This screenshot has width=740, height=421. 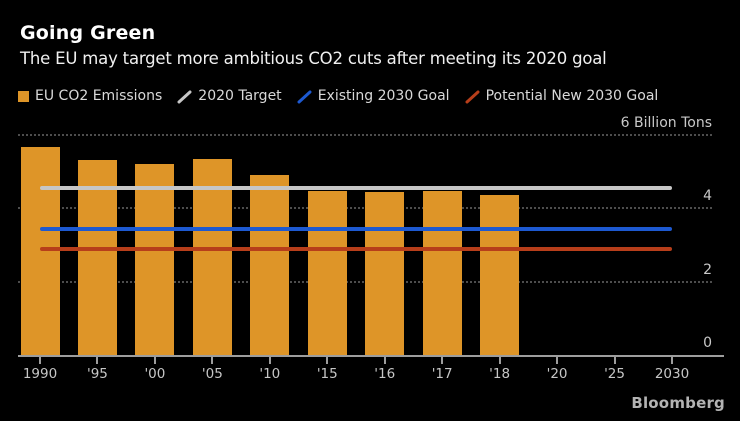 What do you see at coordinates (442, 374) in the screenshot?
I see `x-axis-tick-label: '17` at bounding box center [442, 374].